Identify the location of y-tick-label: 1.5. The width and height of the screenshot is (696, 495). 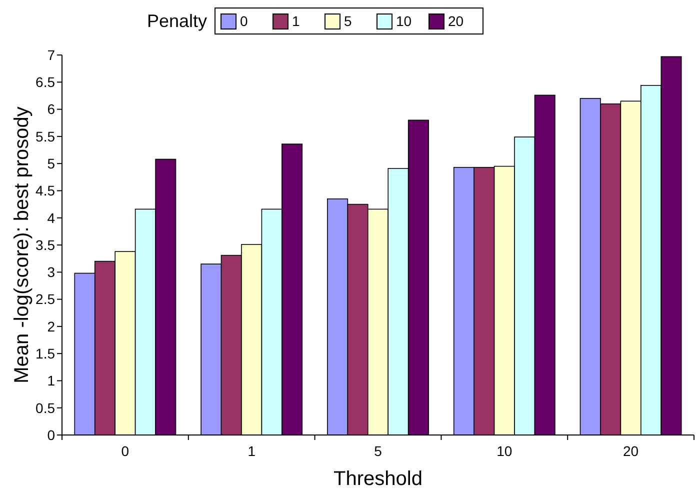
(46, 353).